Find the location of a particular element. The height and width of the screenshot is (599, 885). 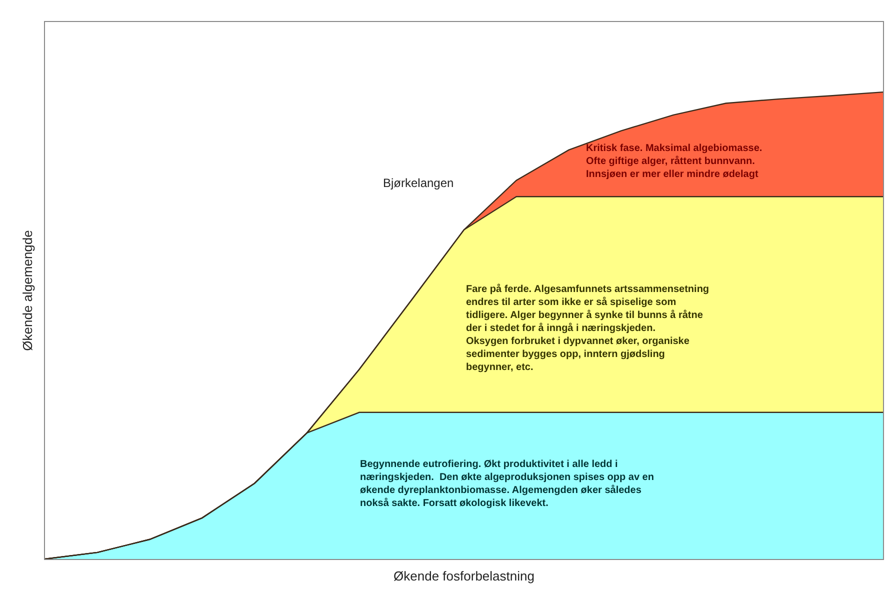

x-axis-title: Økende fosforbelastning is located at coordinates (464, 576).